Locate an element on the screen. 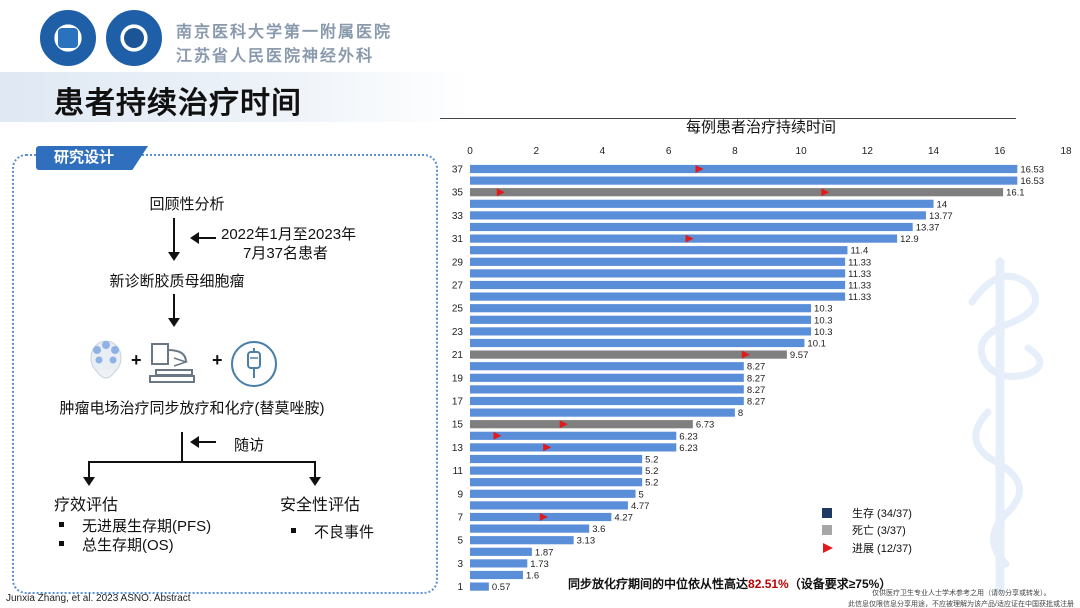  y-tick-label: 5 is located at coordinates (460, 541).